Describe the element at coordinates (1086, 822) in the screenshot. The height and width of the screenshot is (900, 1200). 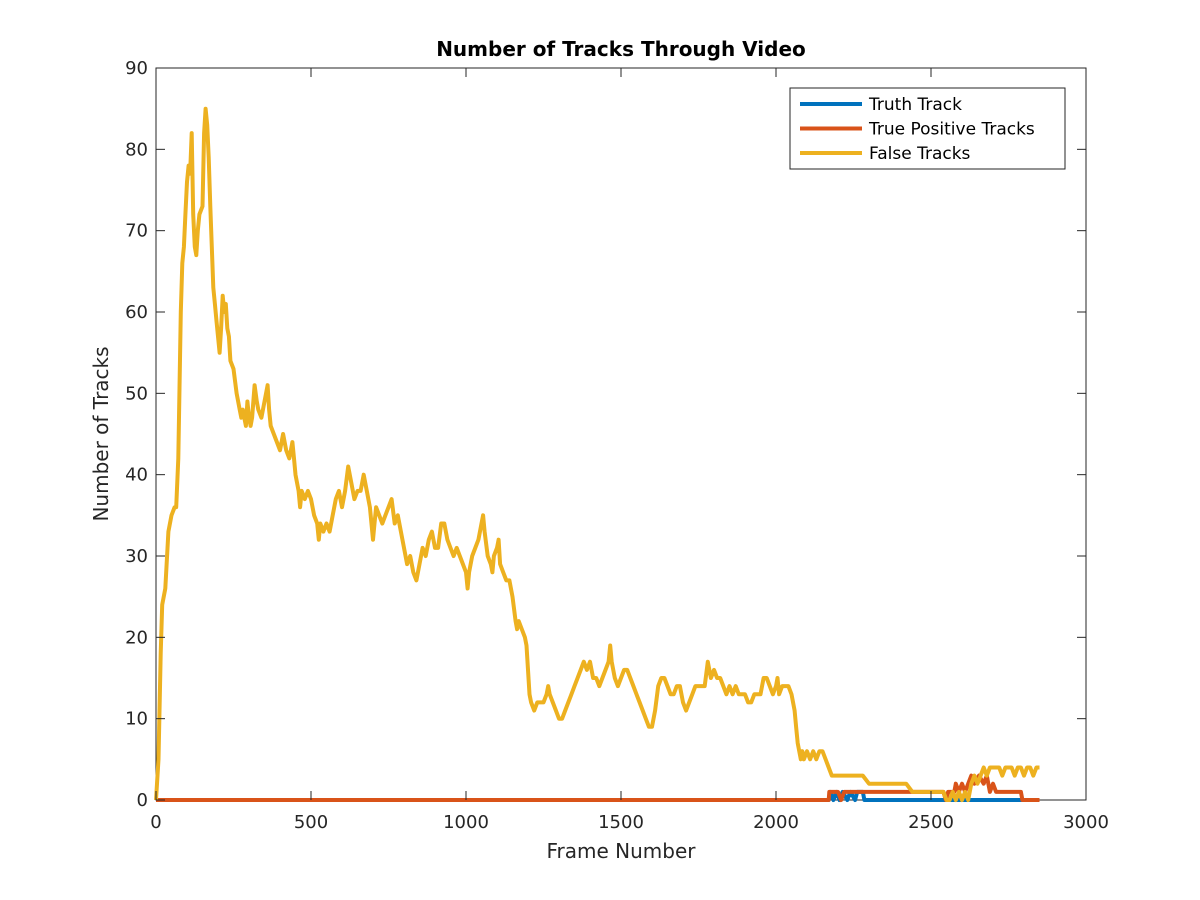
I see `x-tick-label: 3000` at that location.